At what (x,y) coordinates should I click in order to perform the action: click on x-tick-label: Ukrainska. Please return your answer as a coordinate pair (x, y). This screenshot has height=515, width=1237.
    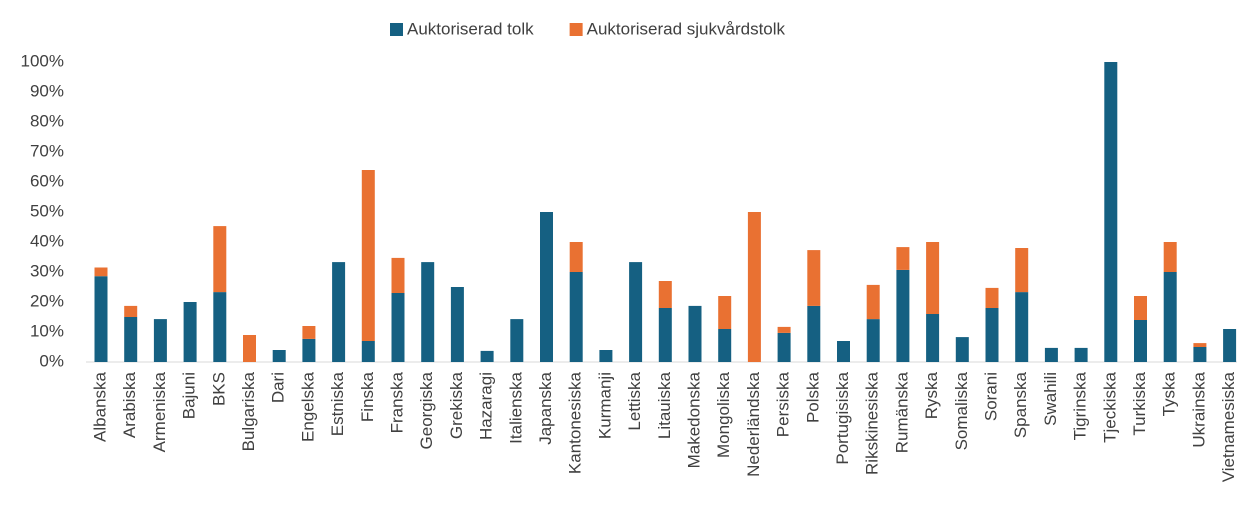
    Looking at the image, I should click on (1198, 409).